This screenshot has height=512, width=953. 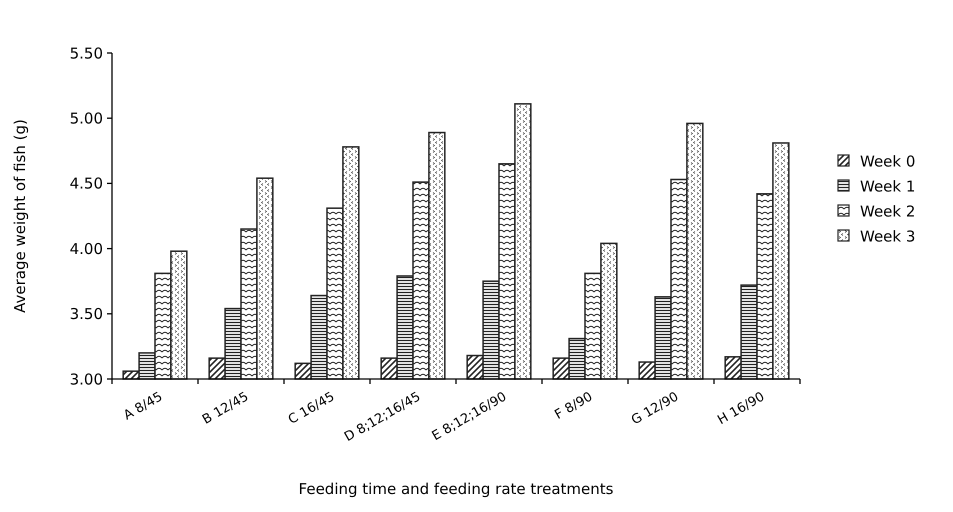 What do you see at coordinates (86, 249) in the screenshot?
I see `y-tick-label: 4.00` at bounding box center [86, 249].